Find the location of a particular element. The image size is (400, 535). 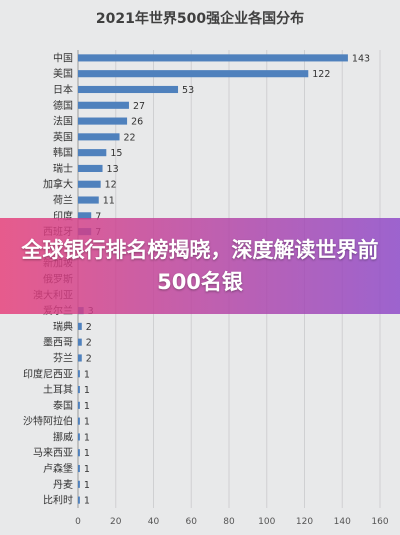

data-label: 12 is located at coordinates (111, 185).